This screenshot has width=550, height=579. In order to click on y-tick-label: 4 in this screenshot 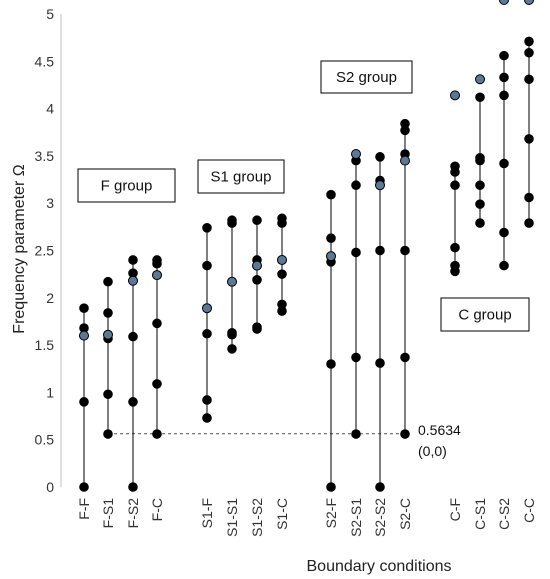, I will do `click(50, 109)`.